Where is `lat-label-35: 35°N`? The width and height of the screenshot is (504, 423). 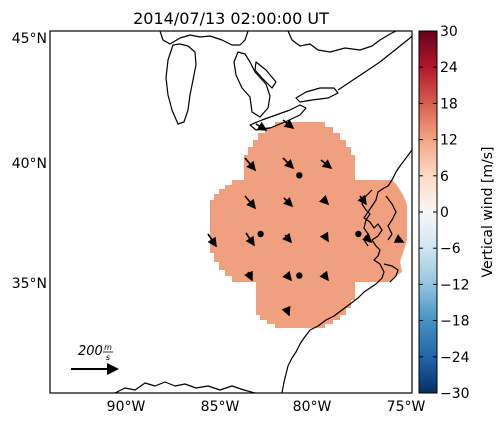
lat-label-35: 35°N is located at coordinates (29, 284).